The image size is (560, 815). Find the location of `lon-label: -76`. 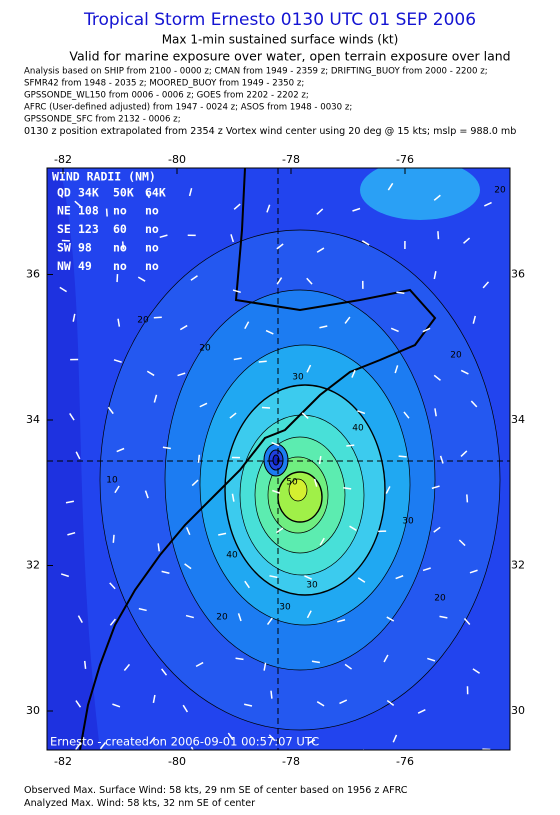

lon-label: -76 is located at coordinates (405, 761).